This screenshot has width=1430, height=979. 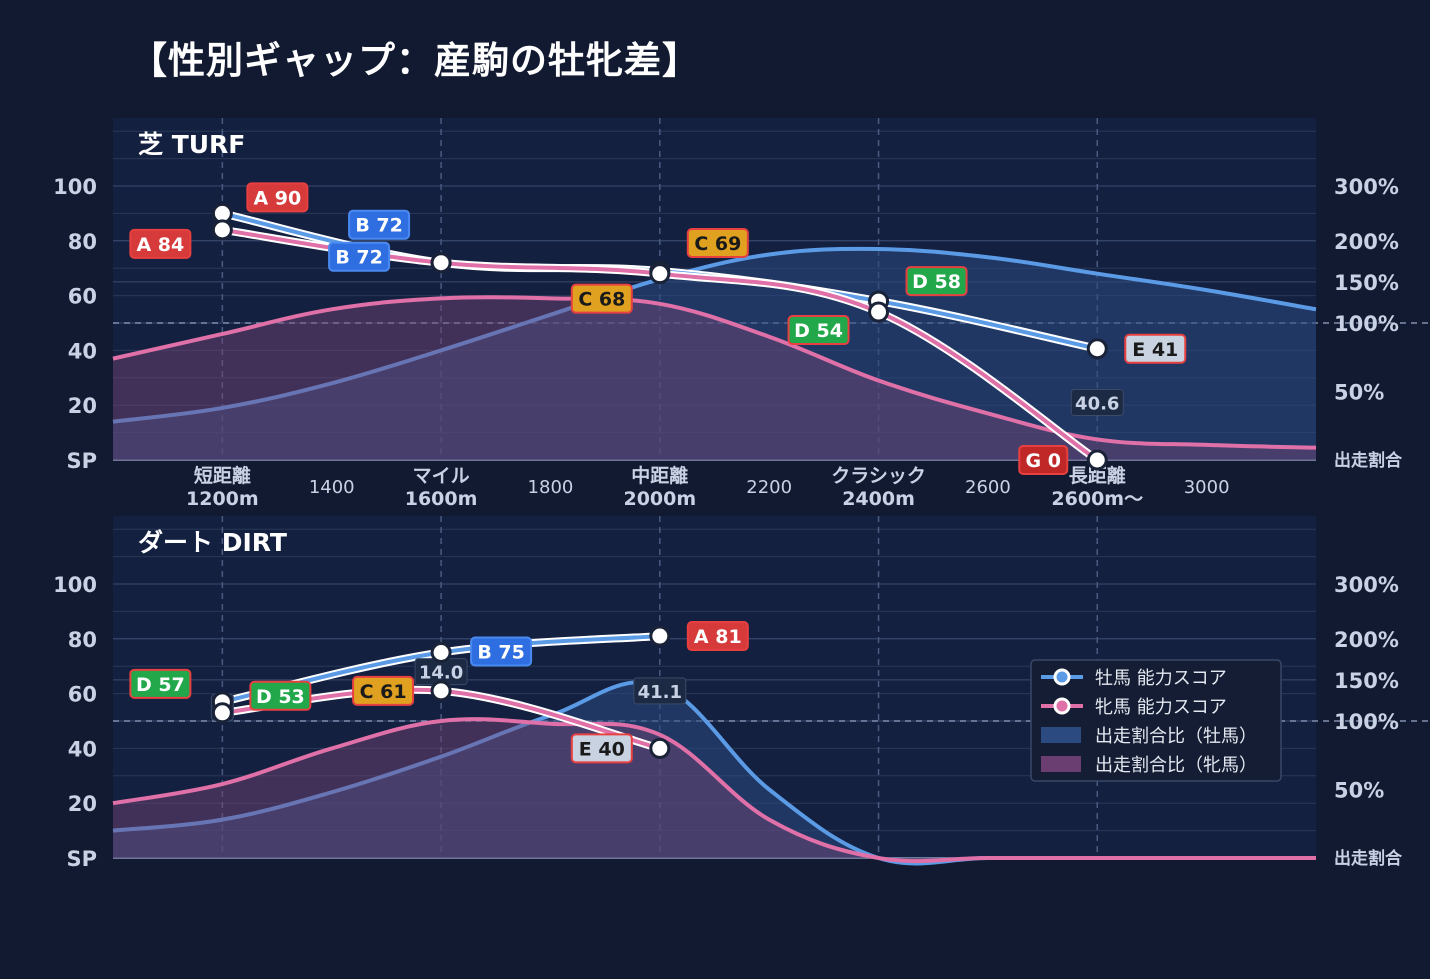 I want to click on x-minor-tick-label: 3000, so click(x=1207, y=487).